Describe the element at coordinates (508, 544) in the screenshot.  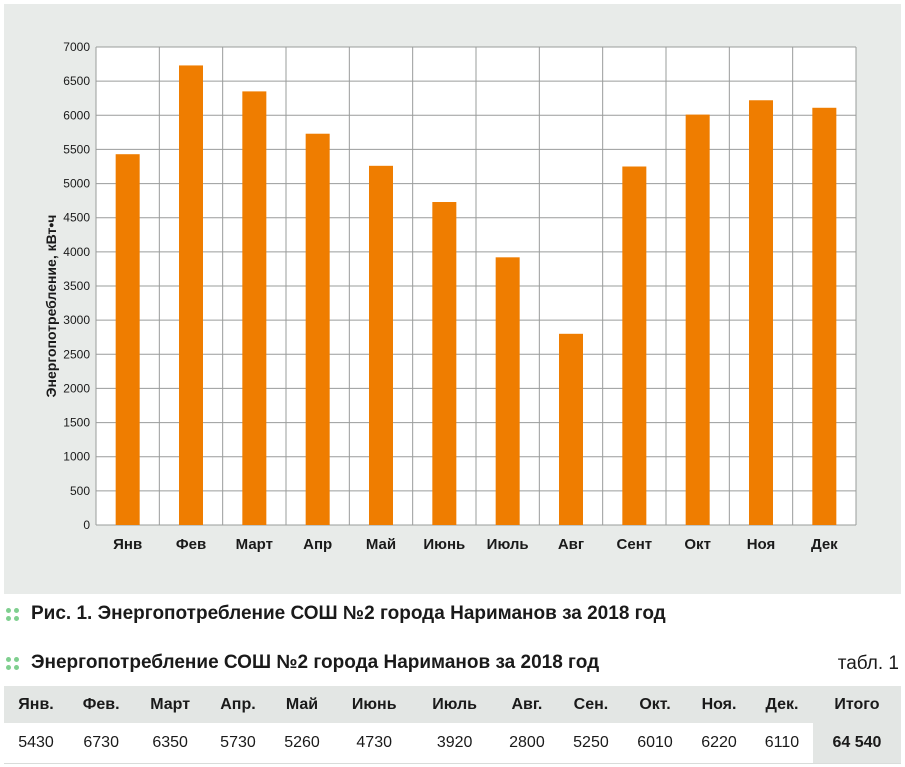
I see `x-tick-label: Июль` at that location.